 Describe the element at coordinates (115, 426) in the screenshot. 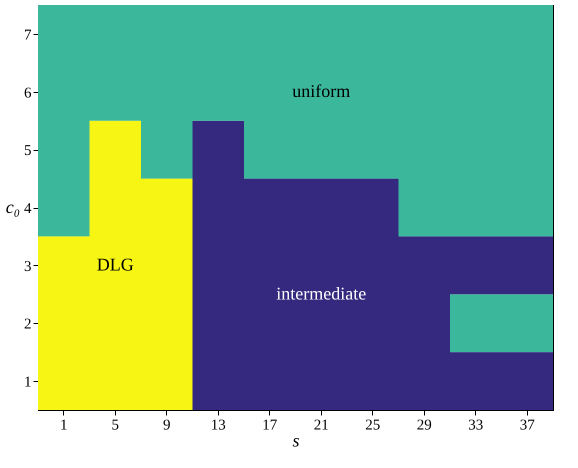

I see `x-tick-label: 5` at that location.